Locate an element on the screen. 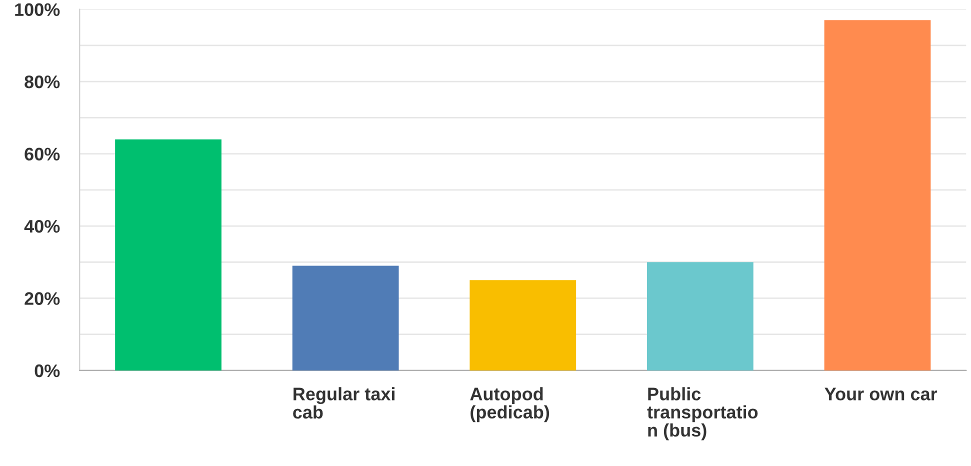  x-tick-label: Public transportatio n (bus) is located at coordinates (702, 413).